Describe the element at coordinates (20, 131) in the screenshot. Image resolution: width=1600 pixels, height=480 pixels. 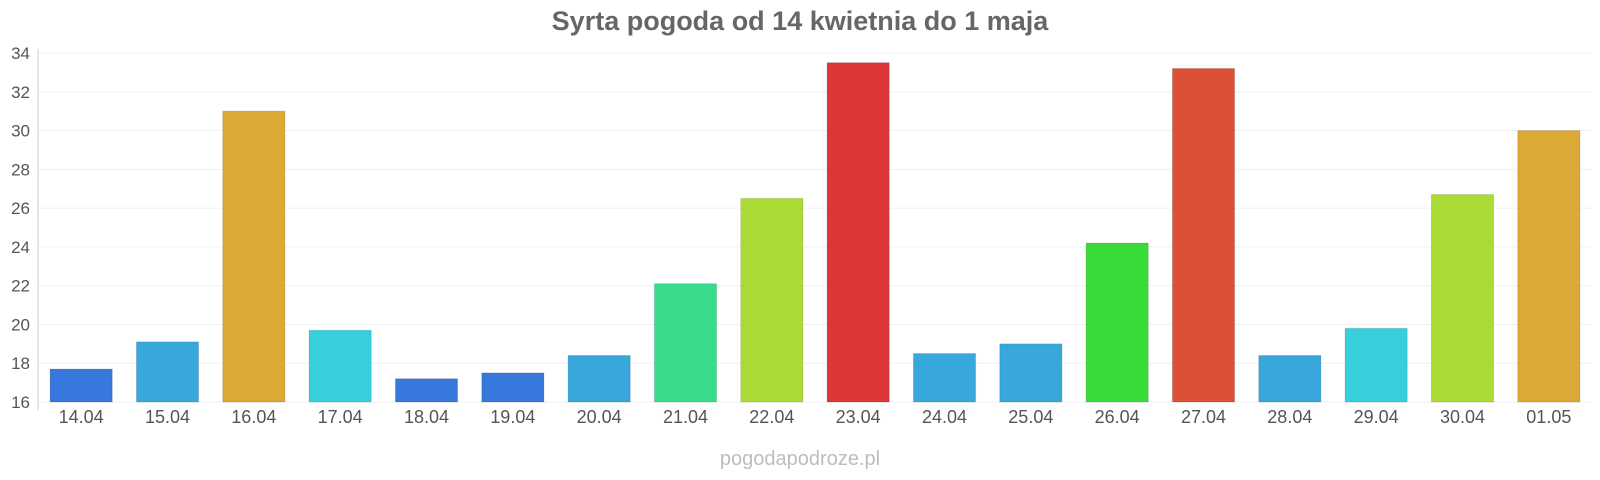
I see `y-tick-label: 30` at that location.